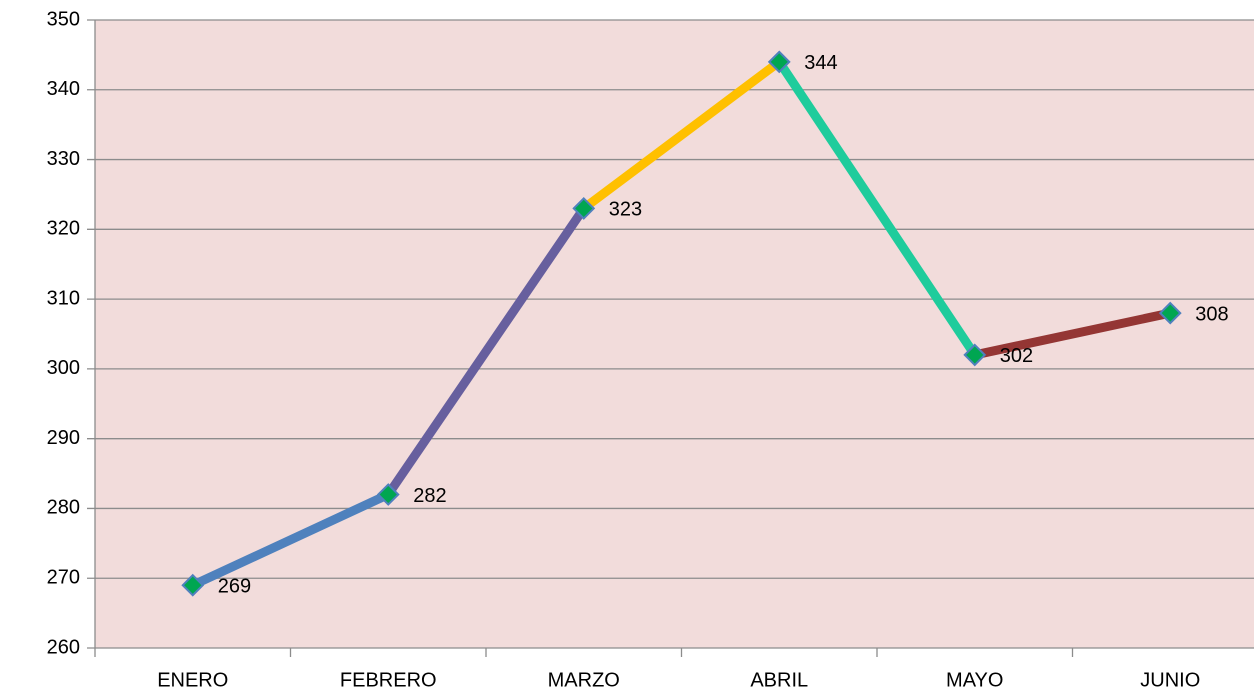  I want to click on data-label: 269, so click(234, 586).